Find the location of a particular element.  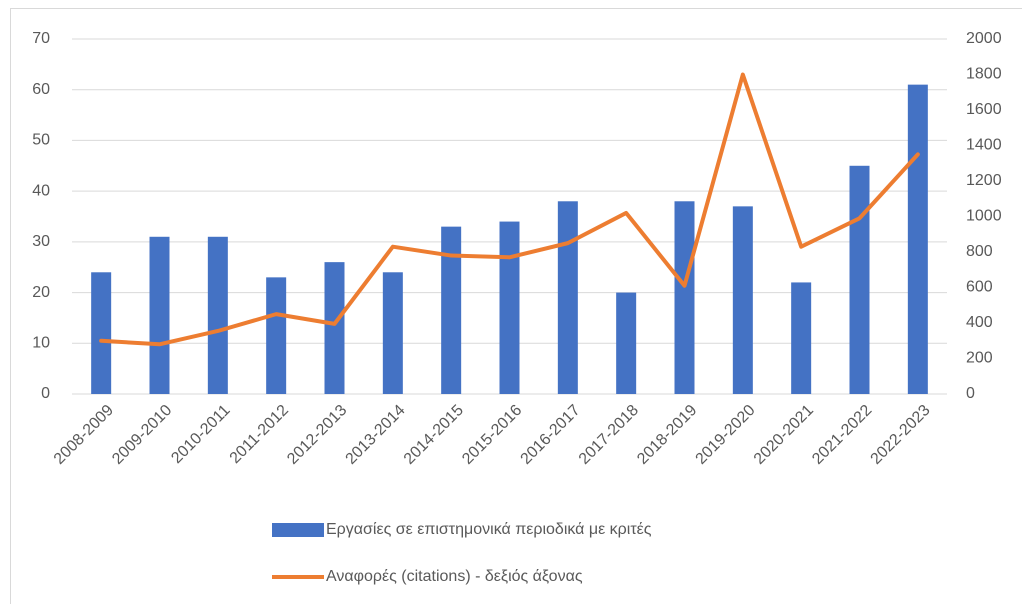

x-tick-label: 2017-2018 is located at coordinates (609, 435).